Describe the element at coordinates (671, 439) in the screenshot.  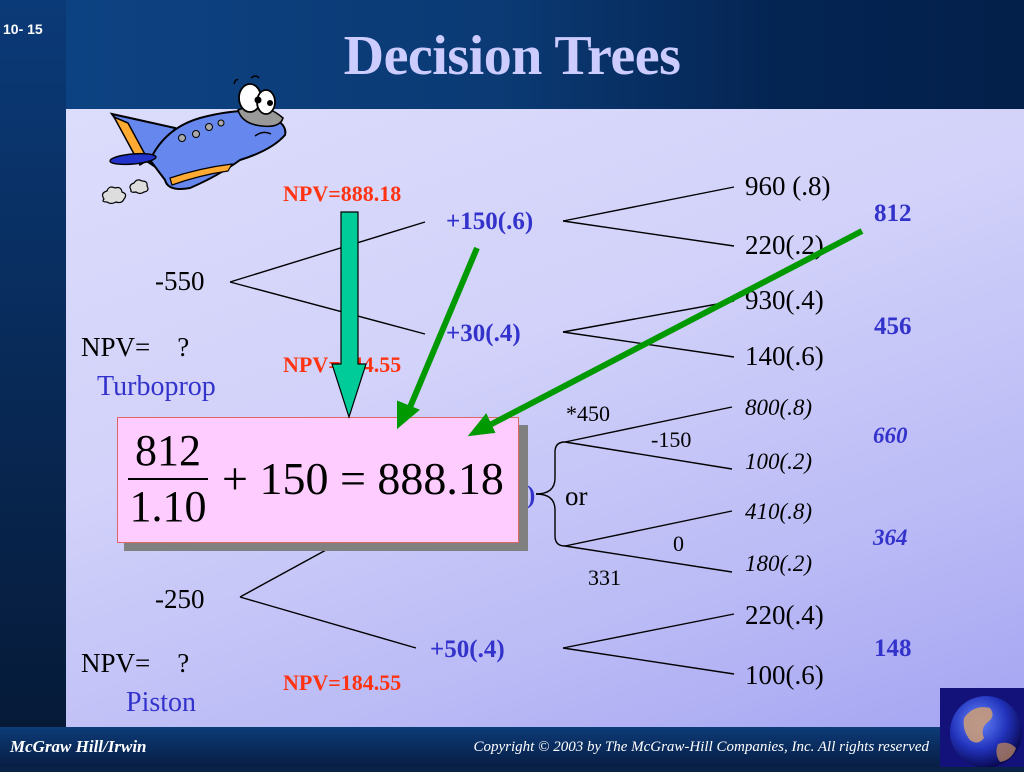
I see `expand-cash-flow: -150` at that location.